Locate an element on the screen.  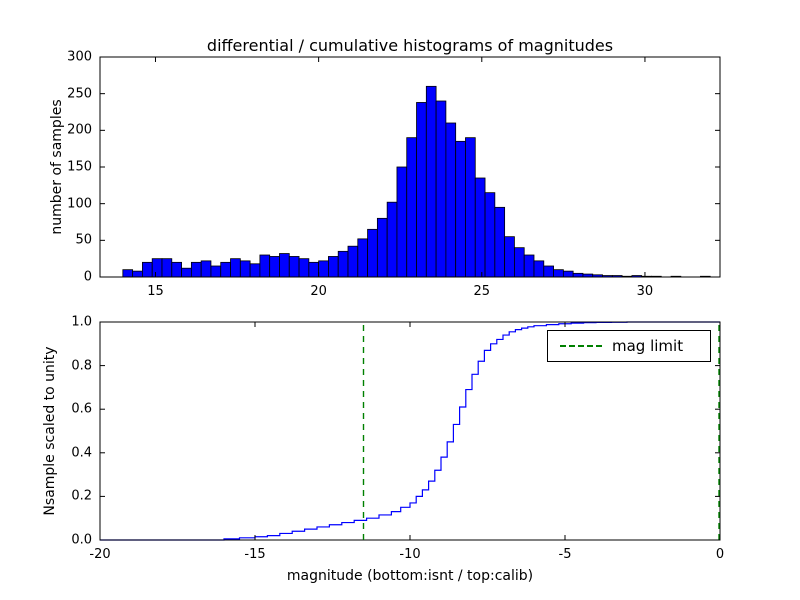
bottom-x-axis-label: magnitude (bottom:isnt / top:calib) is located at coordinates (410, 576).